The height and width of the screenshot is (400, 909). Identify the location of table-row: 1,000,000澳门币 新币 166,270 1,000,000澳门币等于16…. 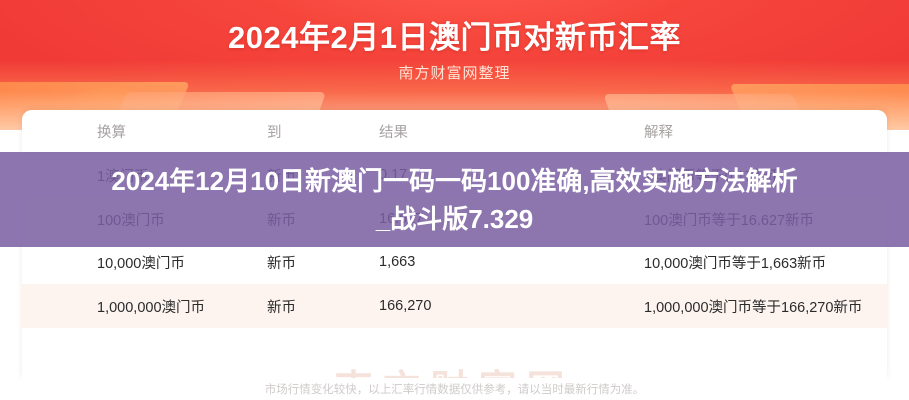
(454, 306).